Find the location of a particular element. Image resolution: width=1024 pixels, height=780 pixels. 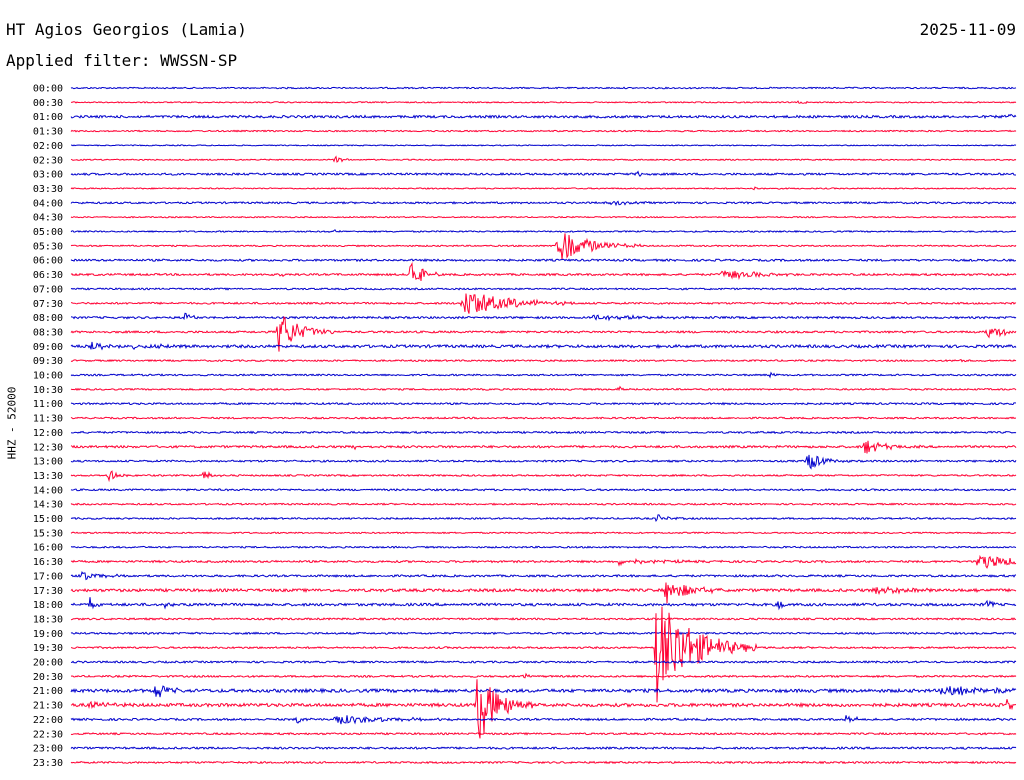

time-label-0930: 09:30 is located at coordinates (48, 361).